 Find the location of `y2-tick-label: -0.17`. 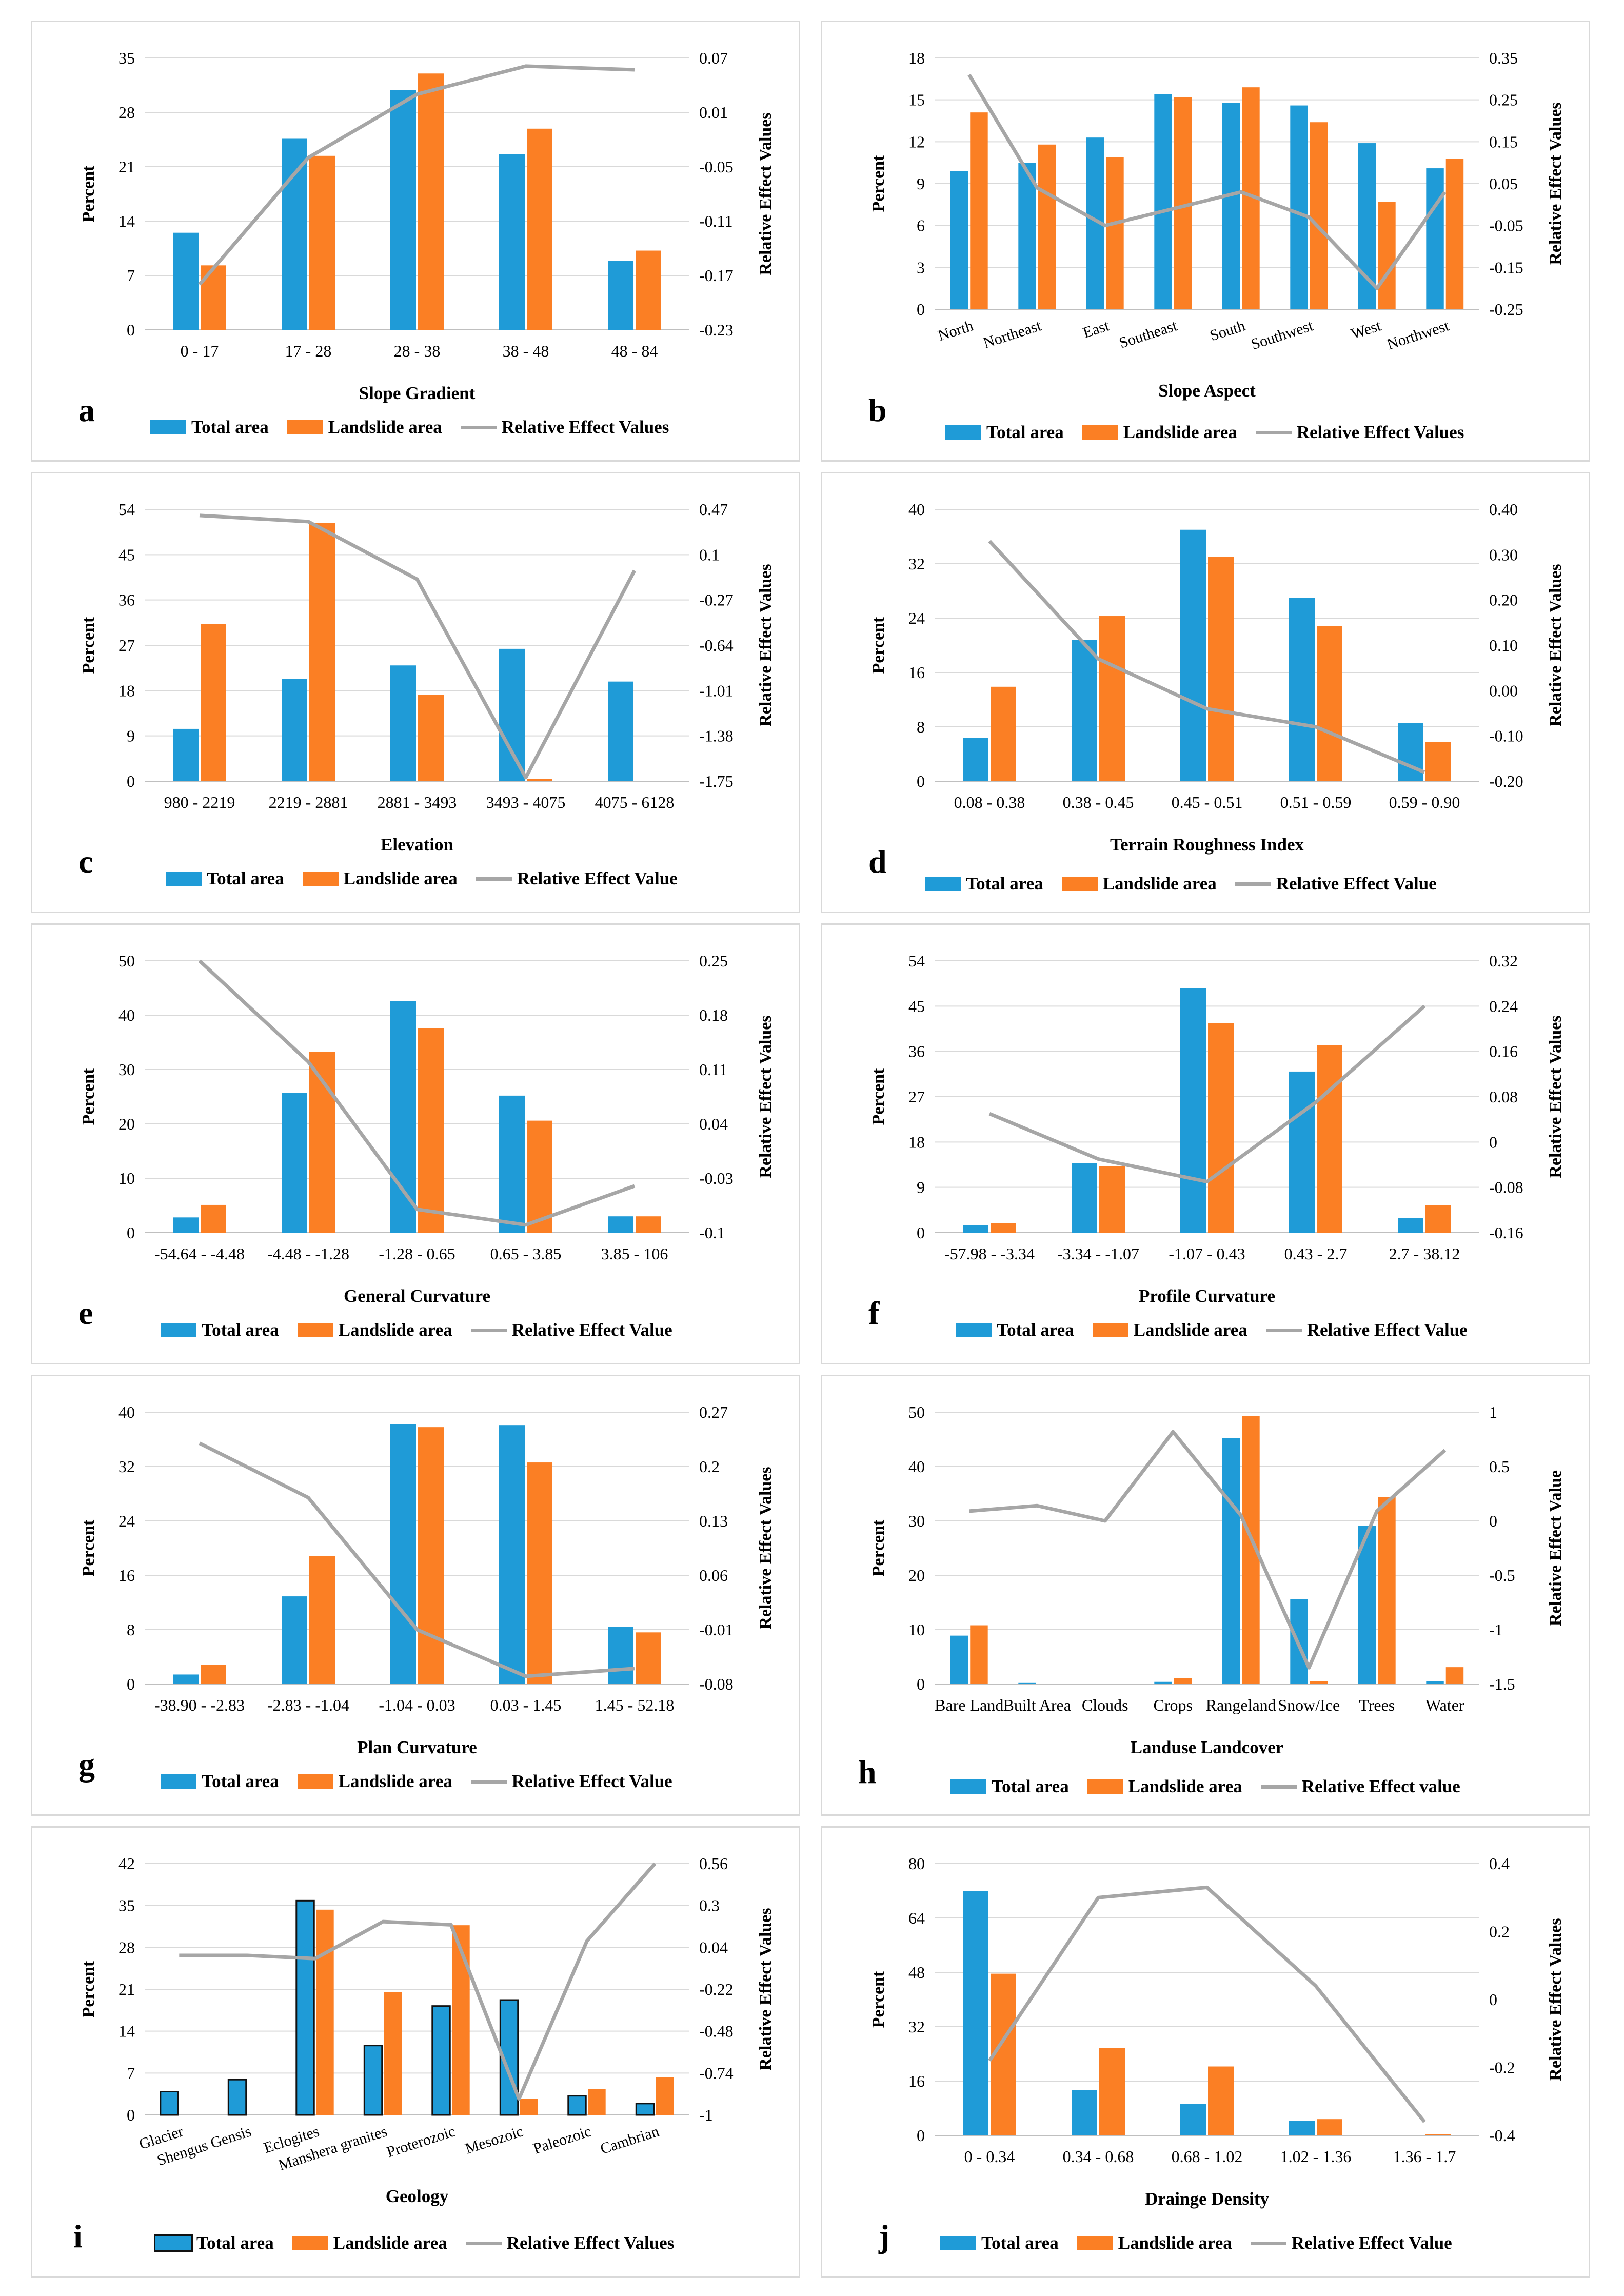

y2-tick-label: -0.17 is located at coordinates (716, 275).